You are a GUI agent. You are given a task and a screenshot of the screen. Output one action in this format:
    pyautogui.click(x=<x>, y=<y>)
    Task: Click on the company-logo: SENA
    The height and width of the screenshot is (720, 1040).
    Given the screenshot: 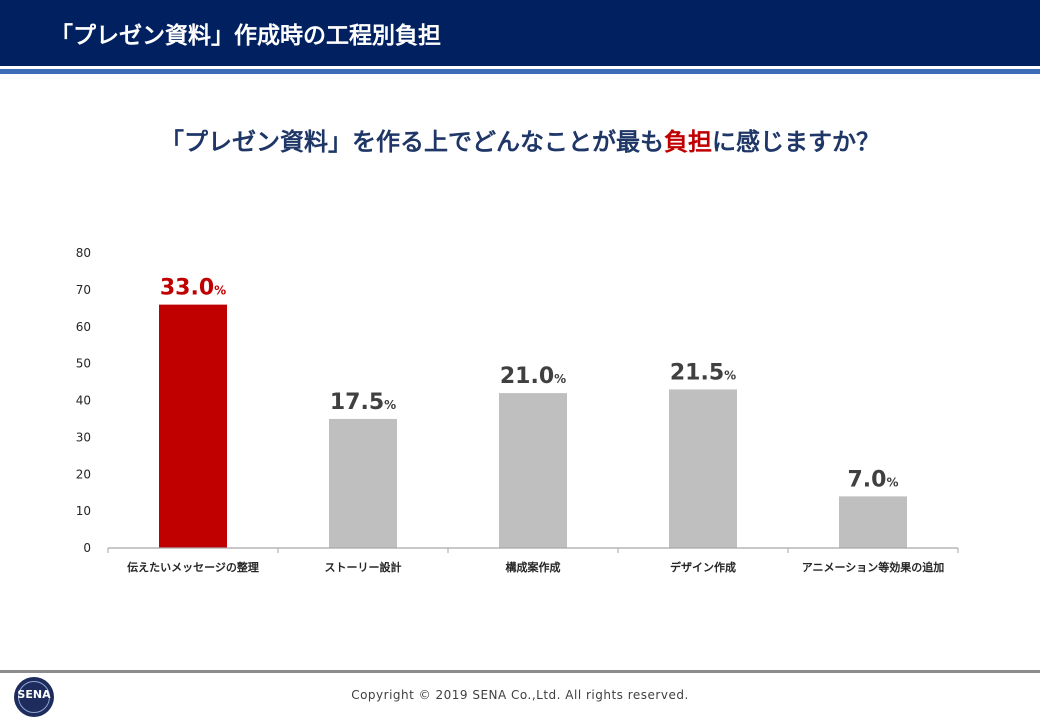 What is the action you would take?
    pyautogui.click(x=34, y=697)
    